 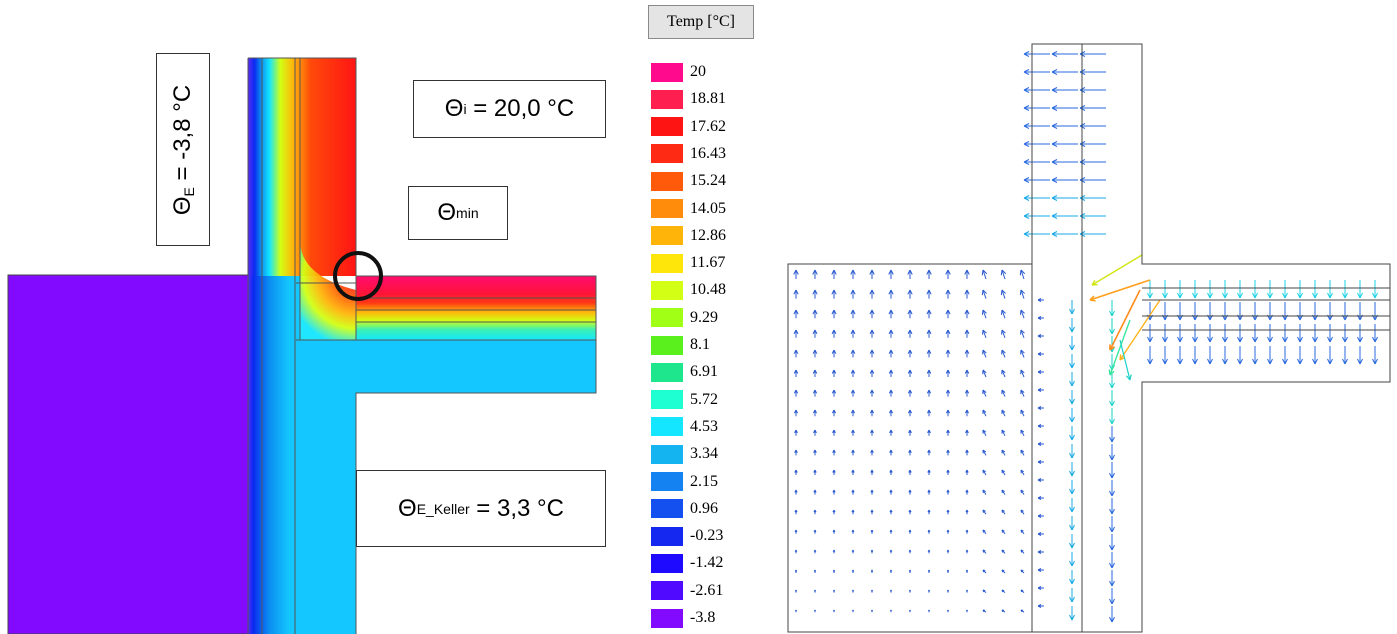 What do you see at coordinates (189, 191) in the screenshot?
I see `theta-e-sub: E` at bounding box center [189, 191].